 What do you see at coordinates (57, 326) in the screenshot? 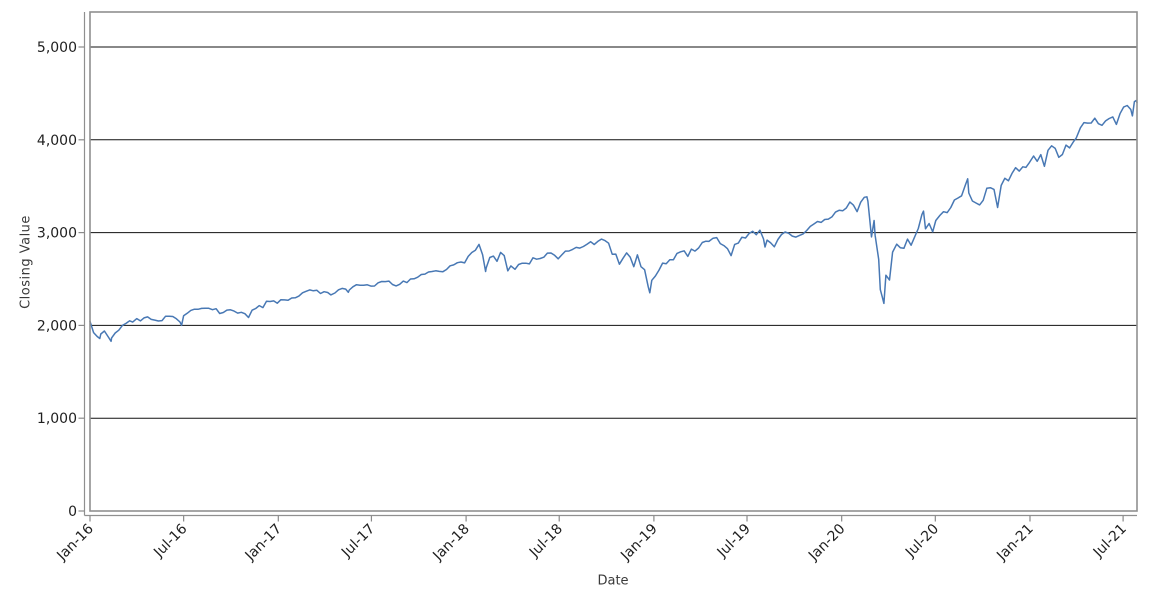
I see `y-tick-label: 2,000` at bounding box center [57, 326].